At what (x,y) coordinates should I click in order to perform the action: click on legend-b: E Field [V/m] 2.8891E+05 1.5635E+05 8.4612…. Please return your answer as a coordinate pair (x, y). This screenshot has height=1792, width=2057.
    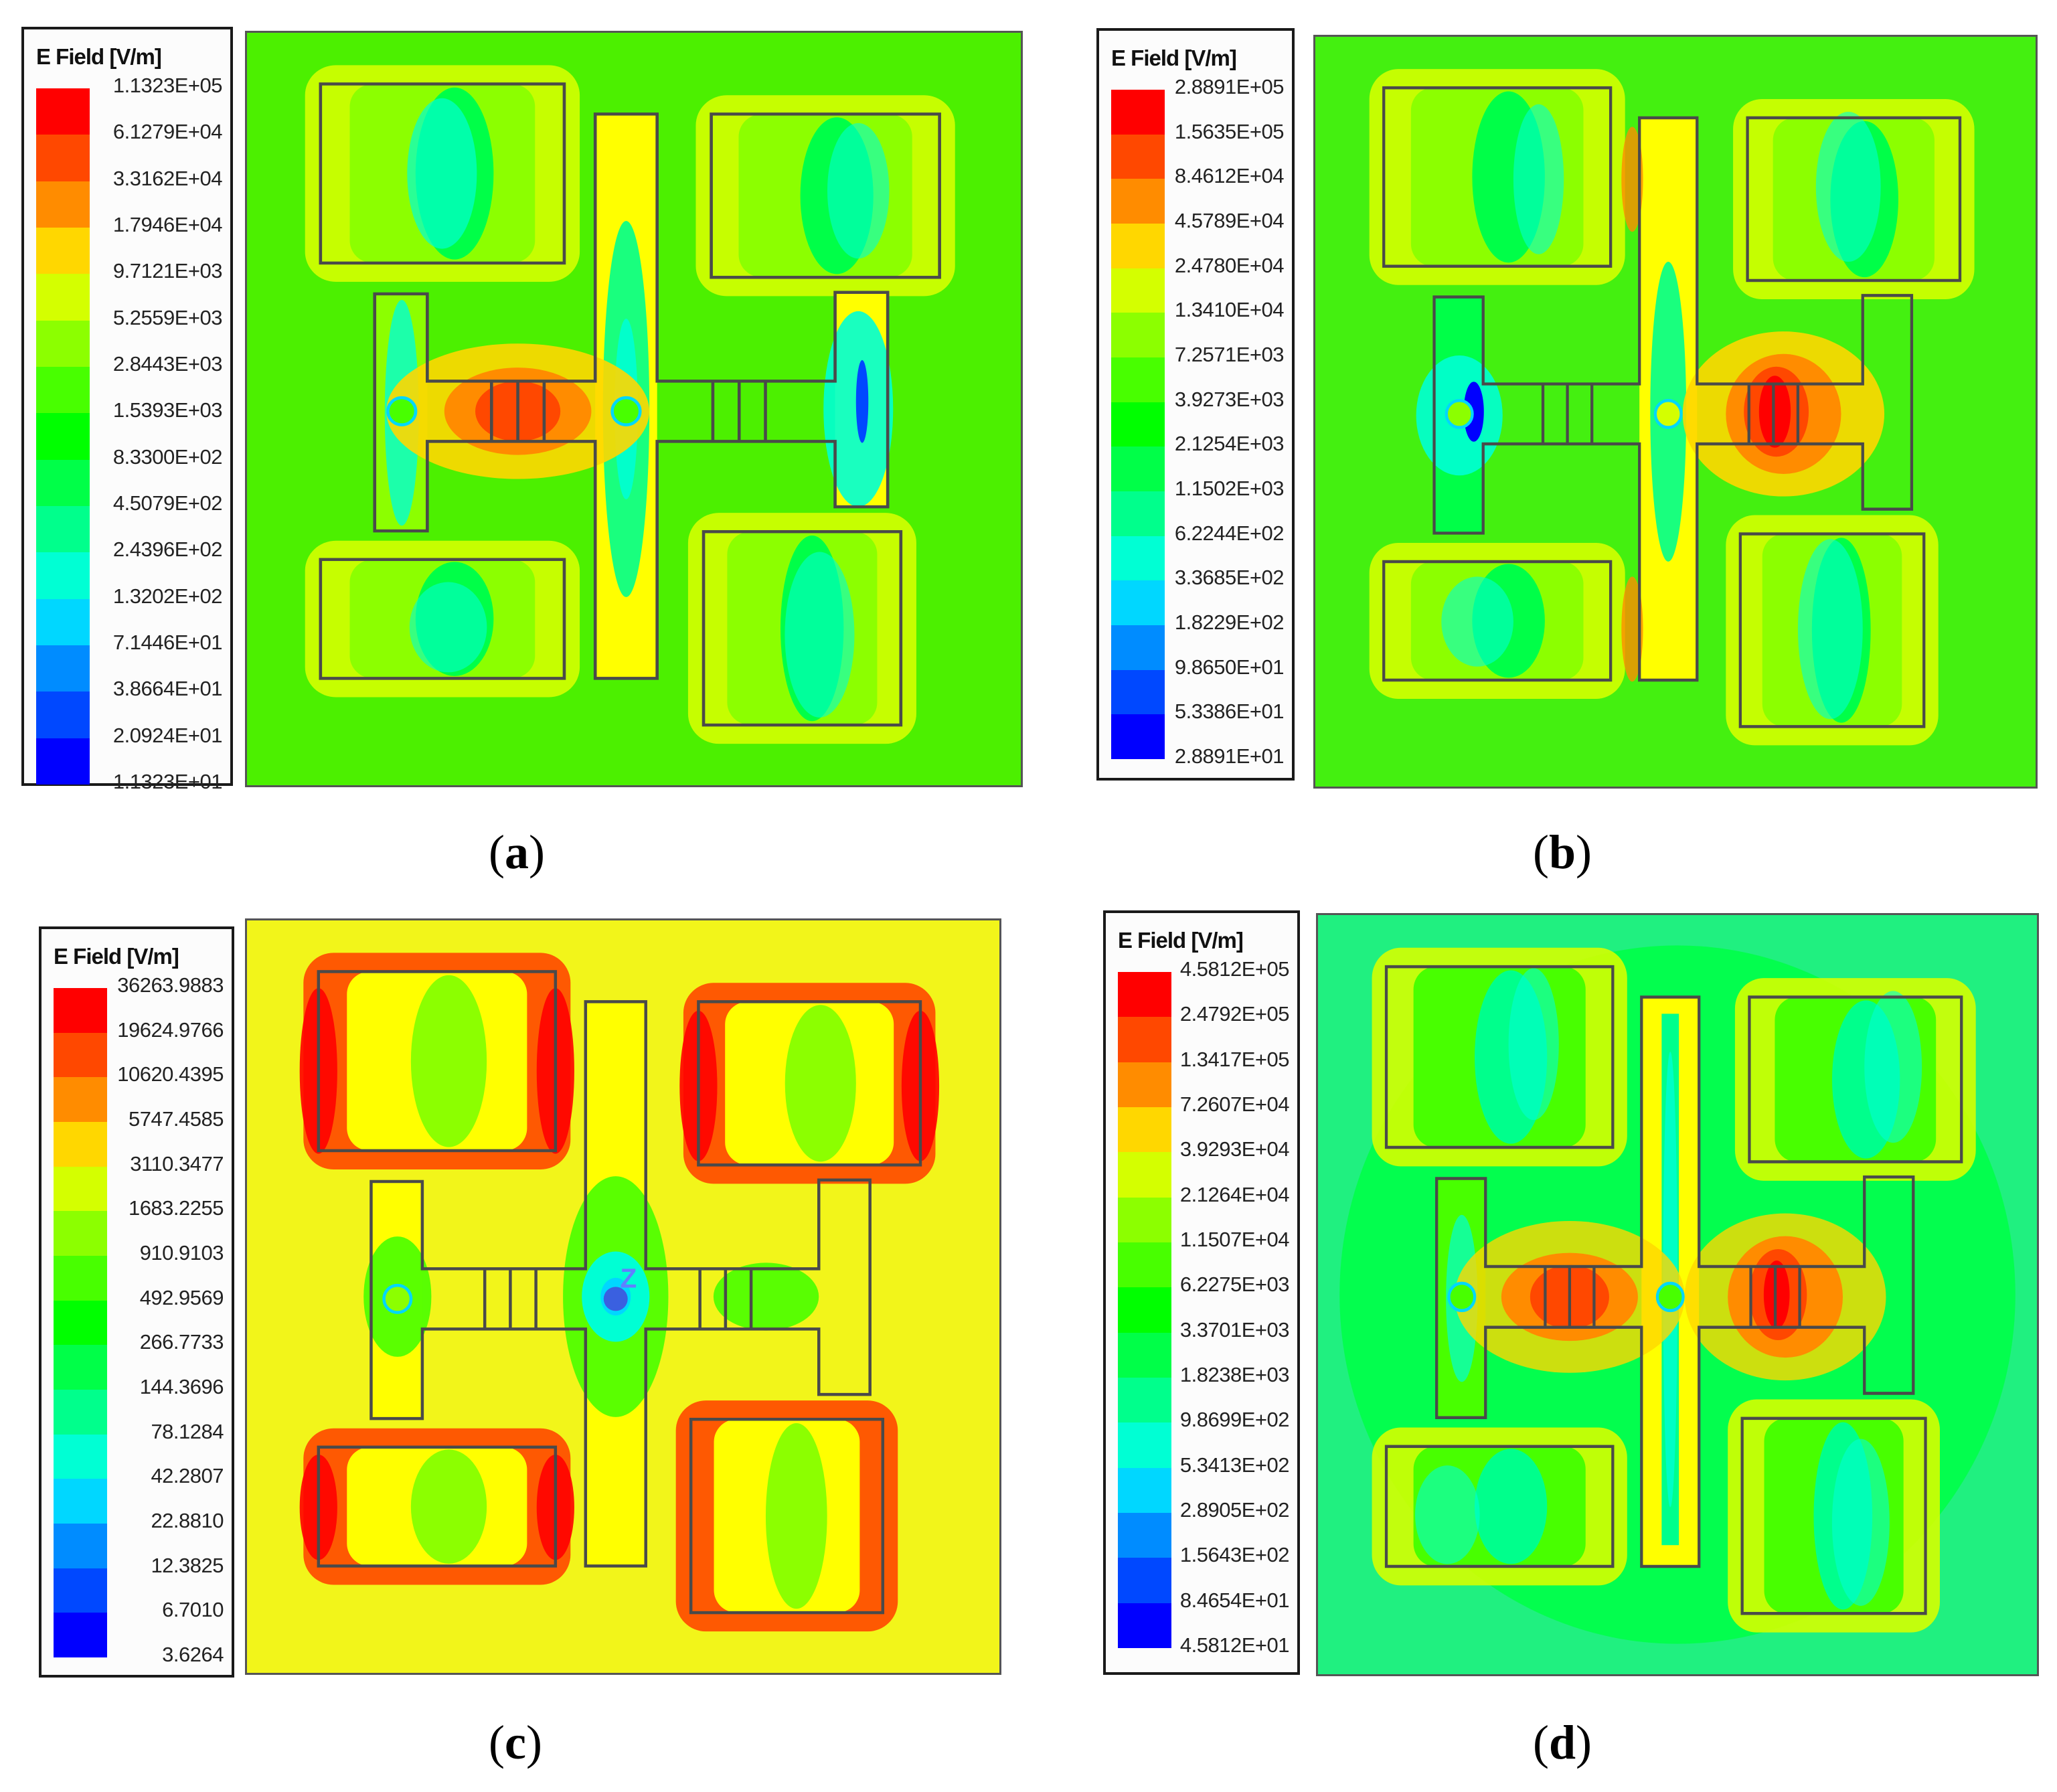
    Looking at the image, I should click on (1195, 405).